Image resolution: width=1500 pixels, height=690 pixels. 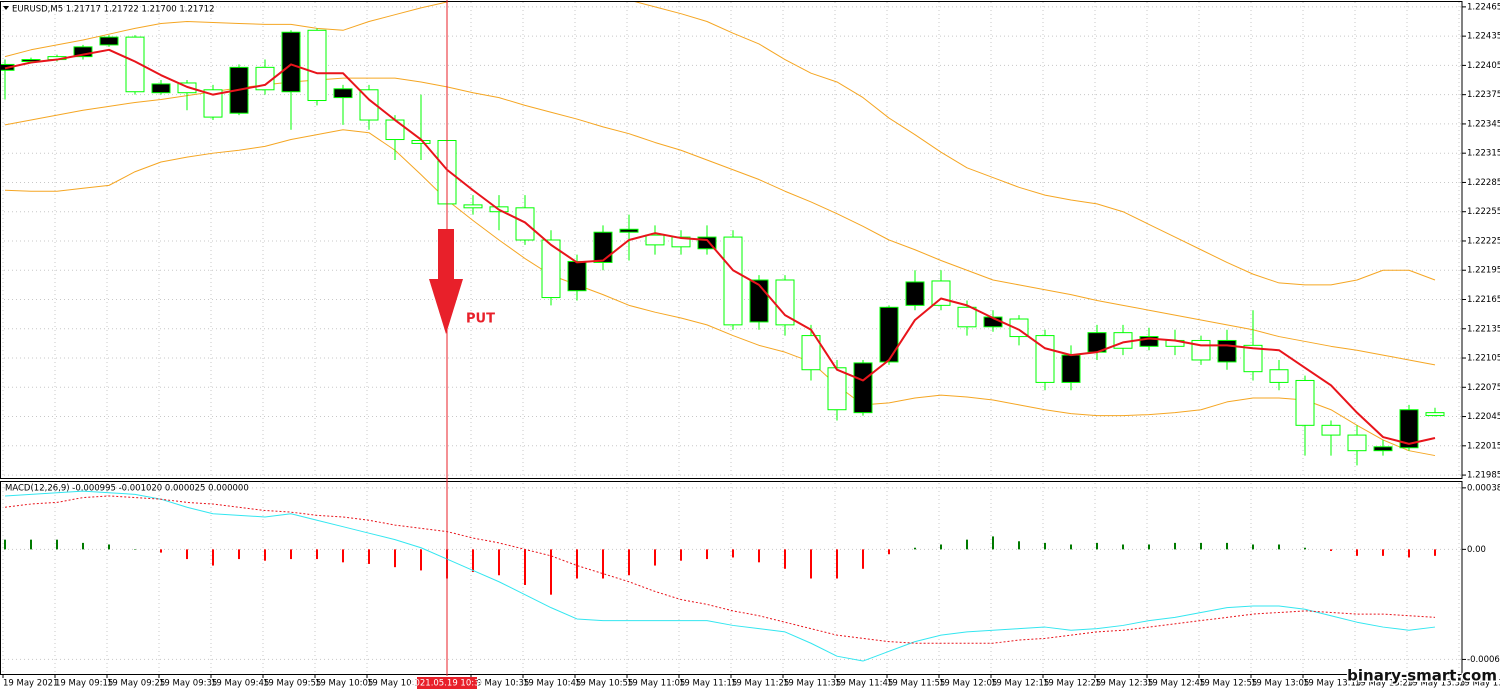 I want to click on x-tick-label: 19 May 09:15, so click(x=84, y=684).